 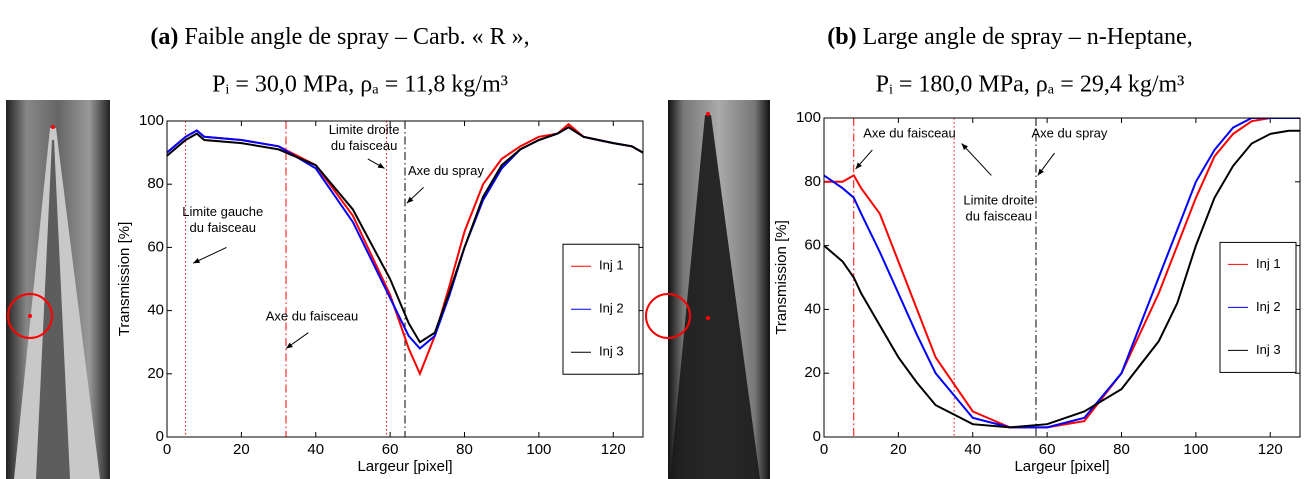 What do you see at coordinates (841, 37) in the screenshot?
I see `panel-label: (b)` at bounding box center [841, 37].